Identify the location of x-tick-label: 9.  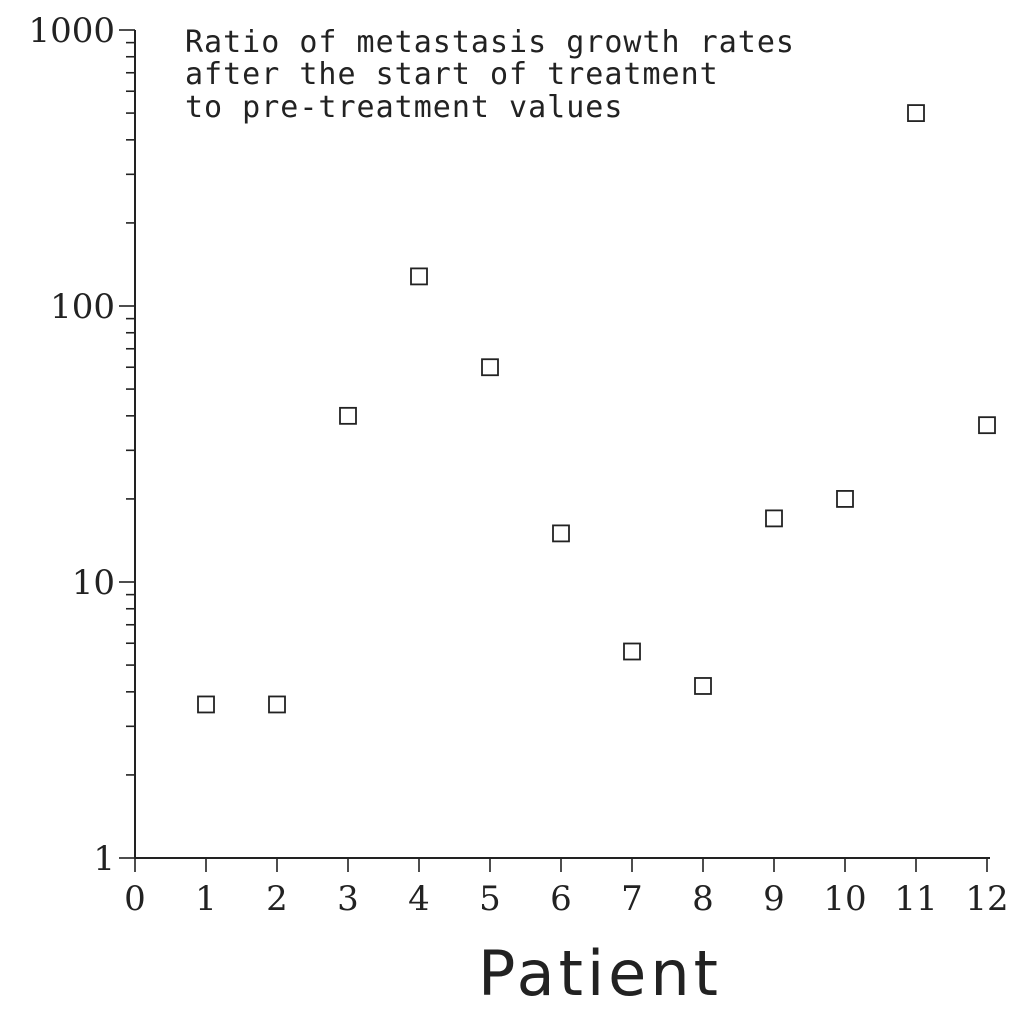
(774, 899).